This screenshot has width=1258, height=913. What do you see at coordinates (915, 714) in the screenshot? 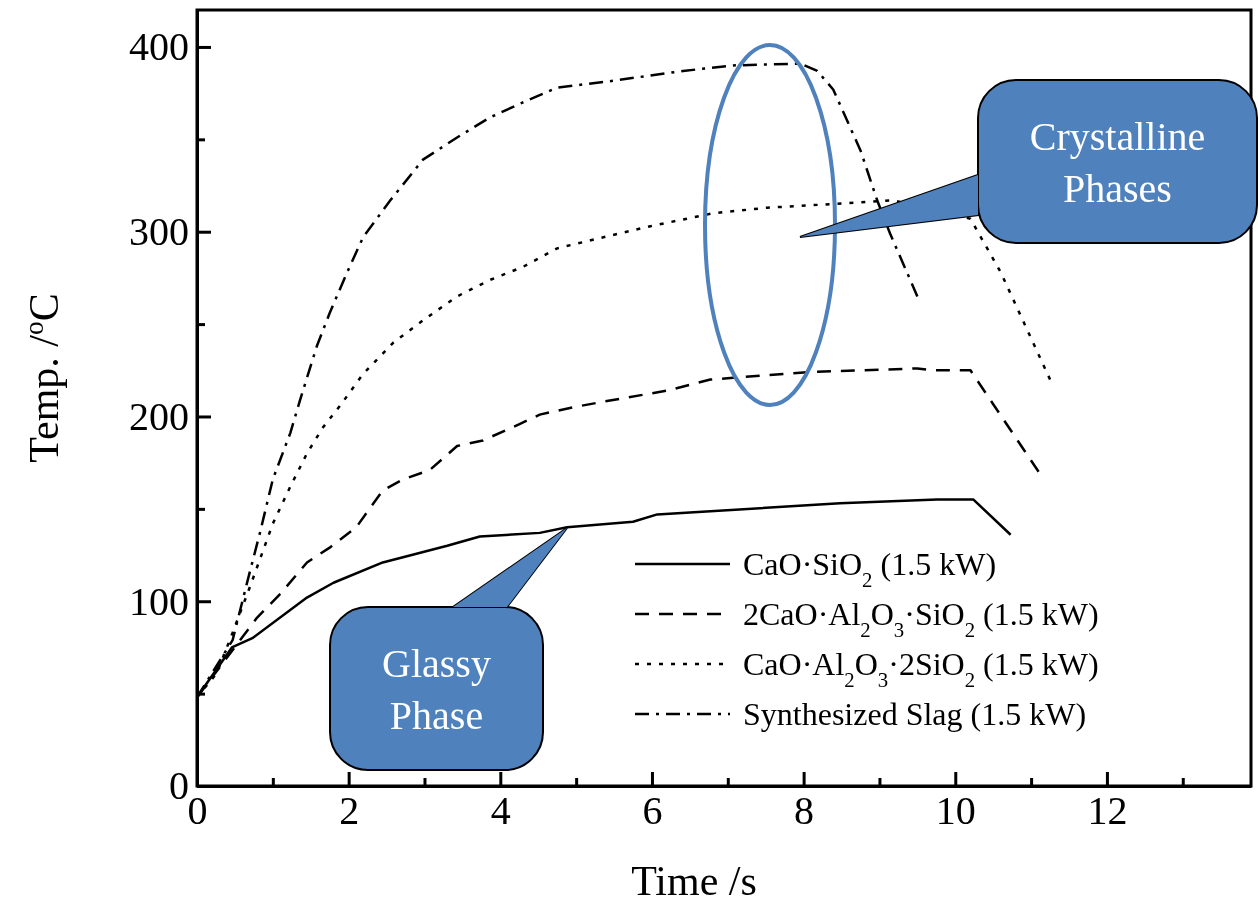
I see `legend-label: Synthesized Slag (1.5 kW)` at bounding box center [915, 714].